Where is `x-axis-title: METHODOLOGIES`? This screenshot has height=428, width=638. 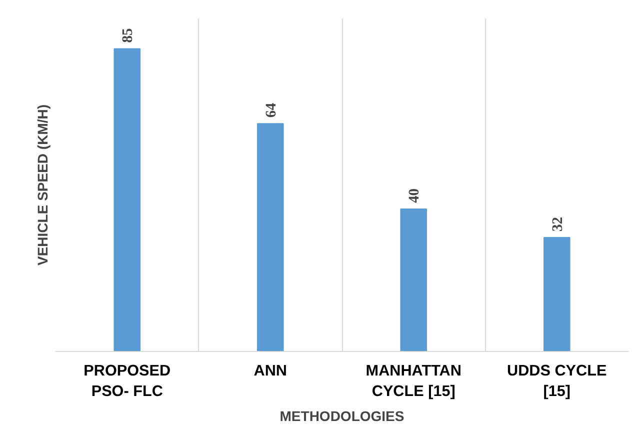
x-axis-title: METHODOLOGIES is located at coordinates (342, 416).